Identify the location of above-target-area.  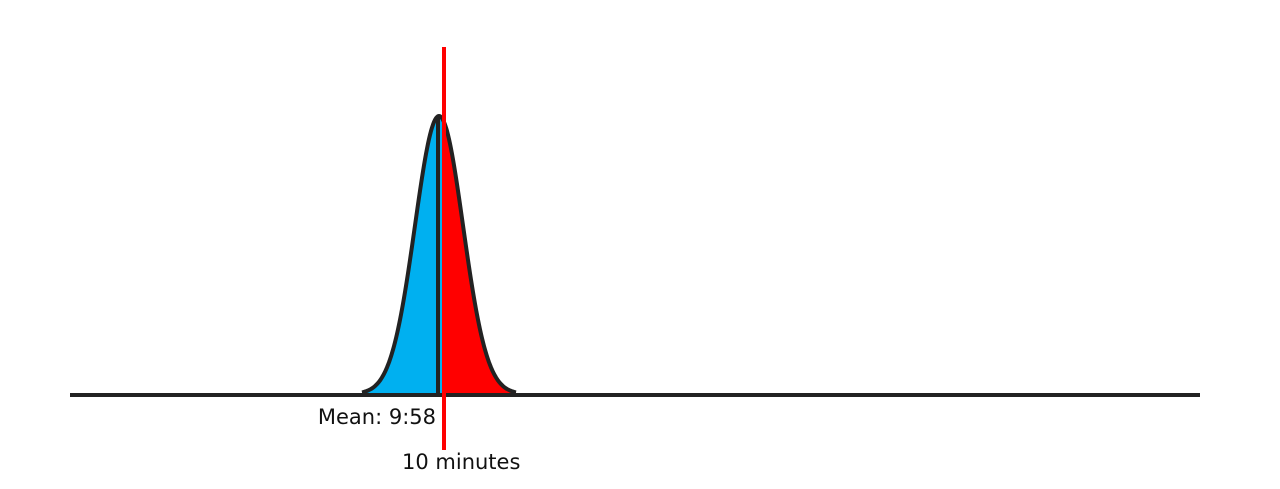
(480, 258).